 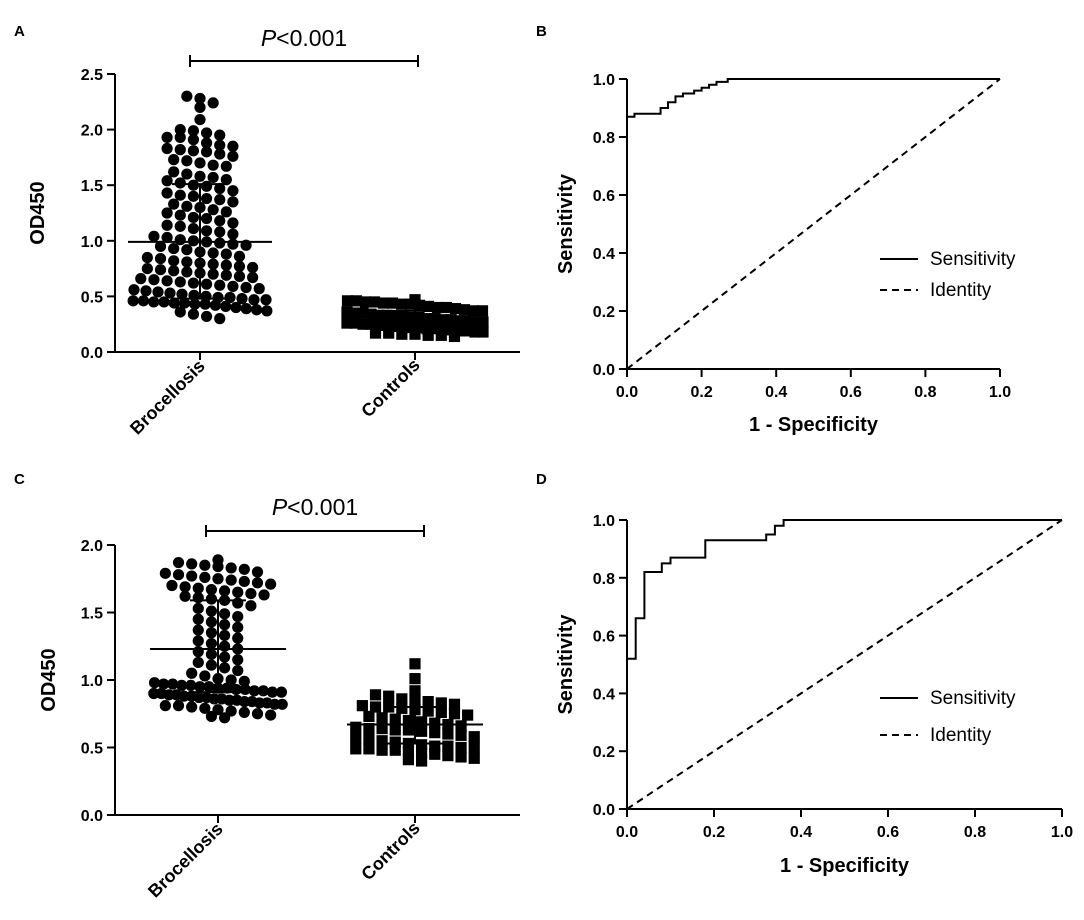 I want to click on identity-line, so click(x=844, y=664).